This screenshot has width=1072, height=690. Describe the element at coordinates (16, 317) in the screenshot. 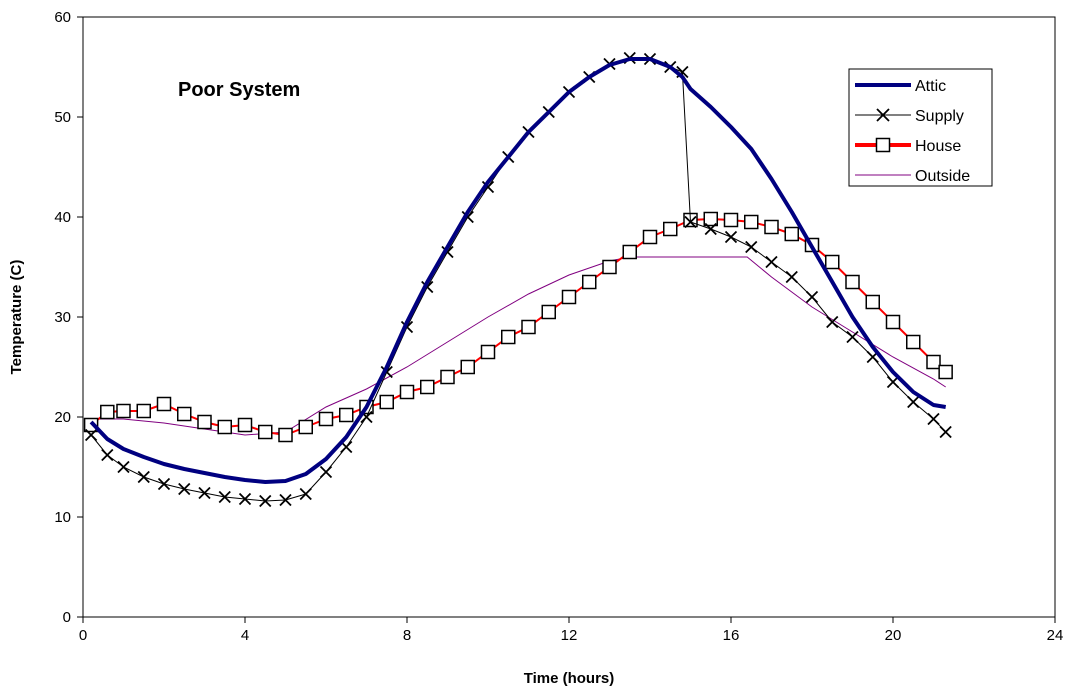

I see `y-axis-title: Temperature (C)` at that location.